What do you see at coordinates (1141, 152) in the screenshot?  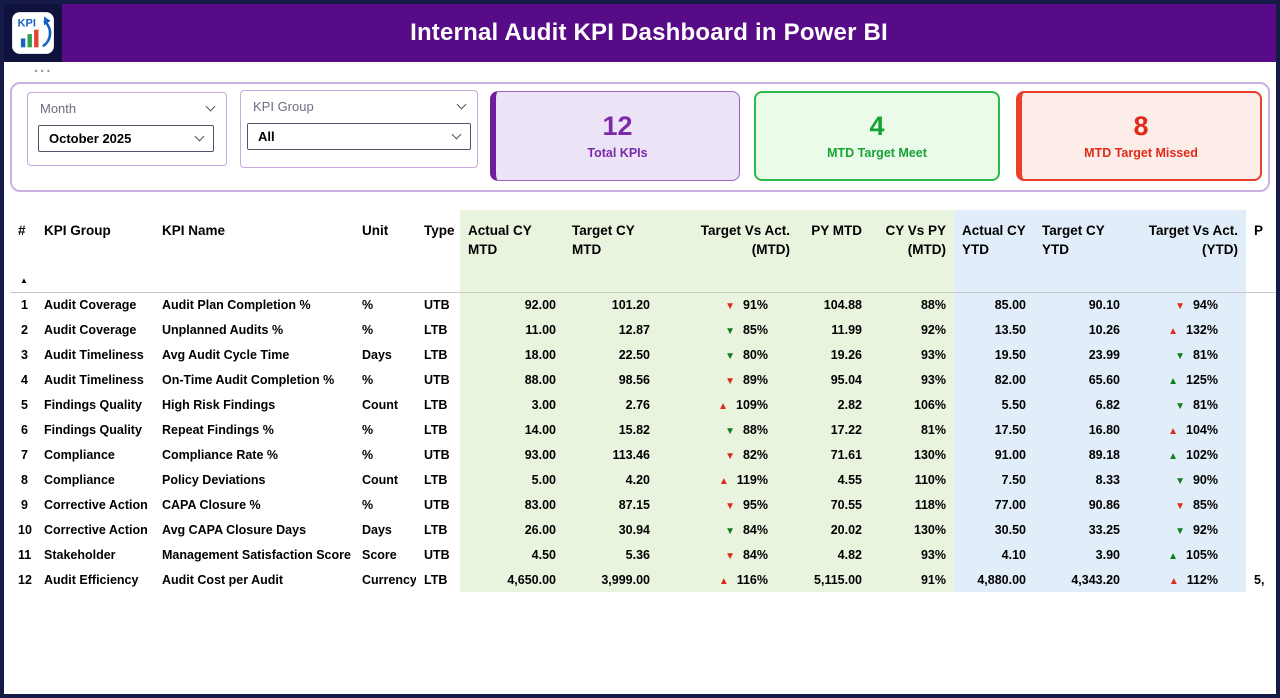 I see `mtd-target-missed-label: MTD Target Missed` at bounding box center [1141, 152].